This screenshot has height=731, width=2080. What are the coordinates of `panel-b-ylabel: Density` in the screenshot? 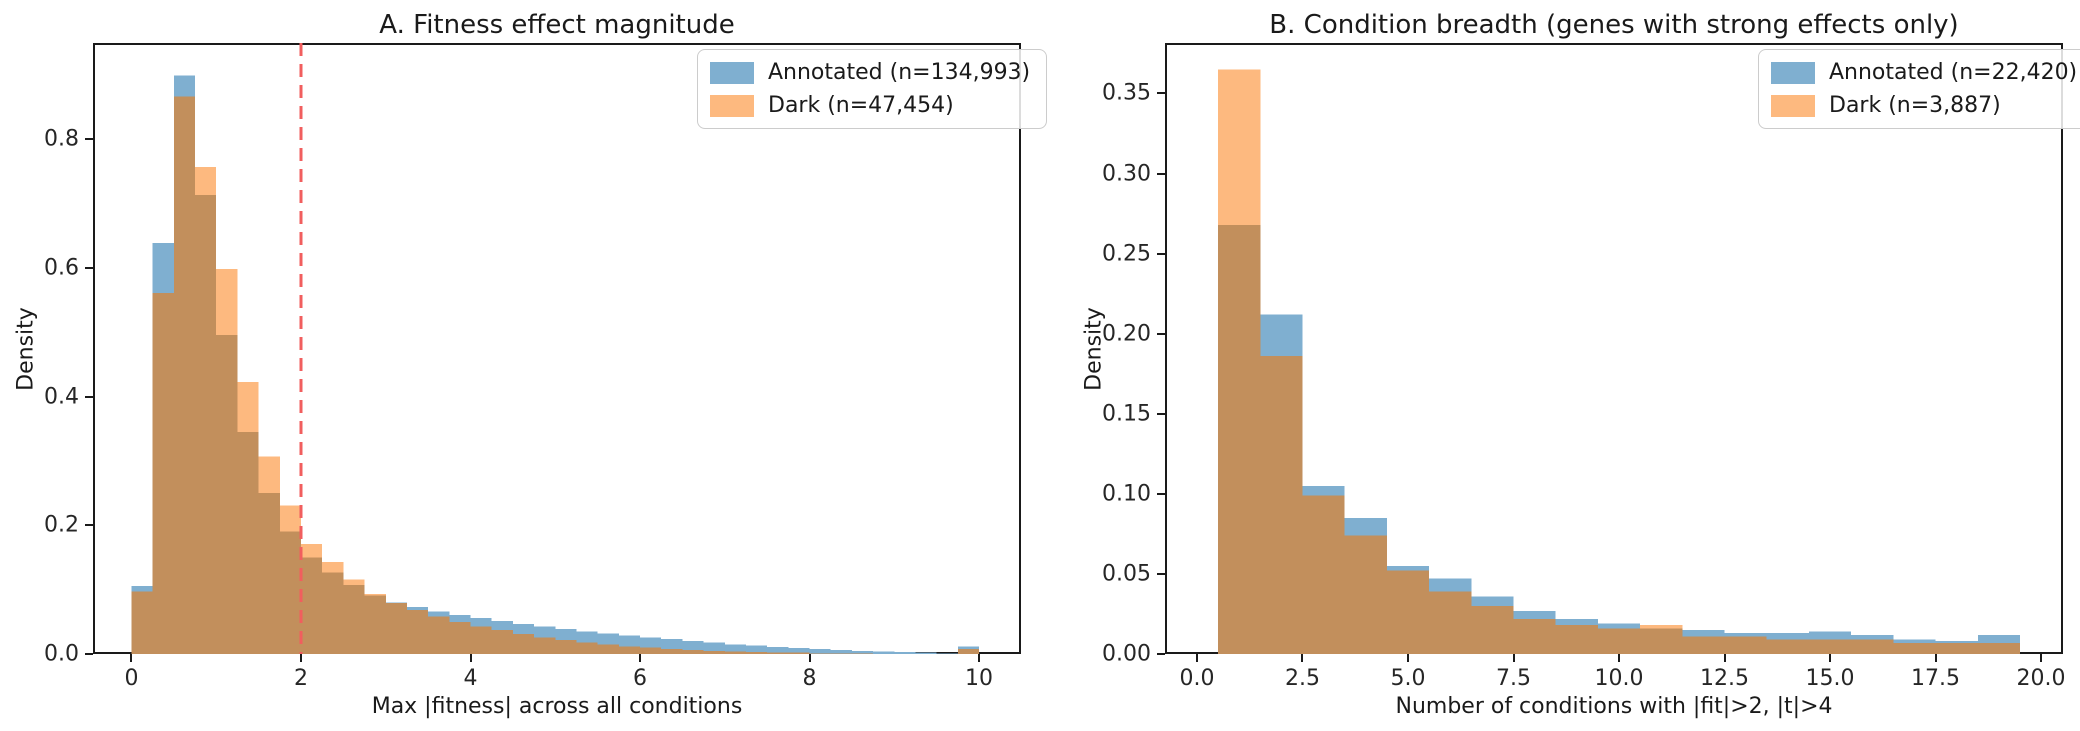 It's located at (1094, 349).